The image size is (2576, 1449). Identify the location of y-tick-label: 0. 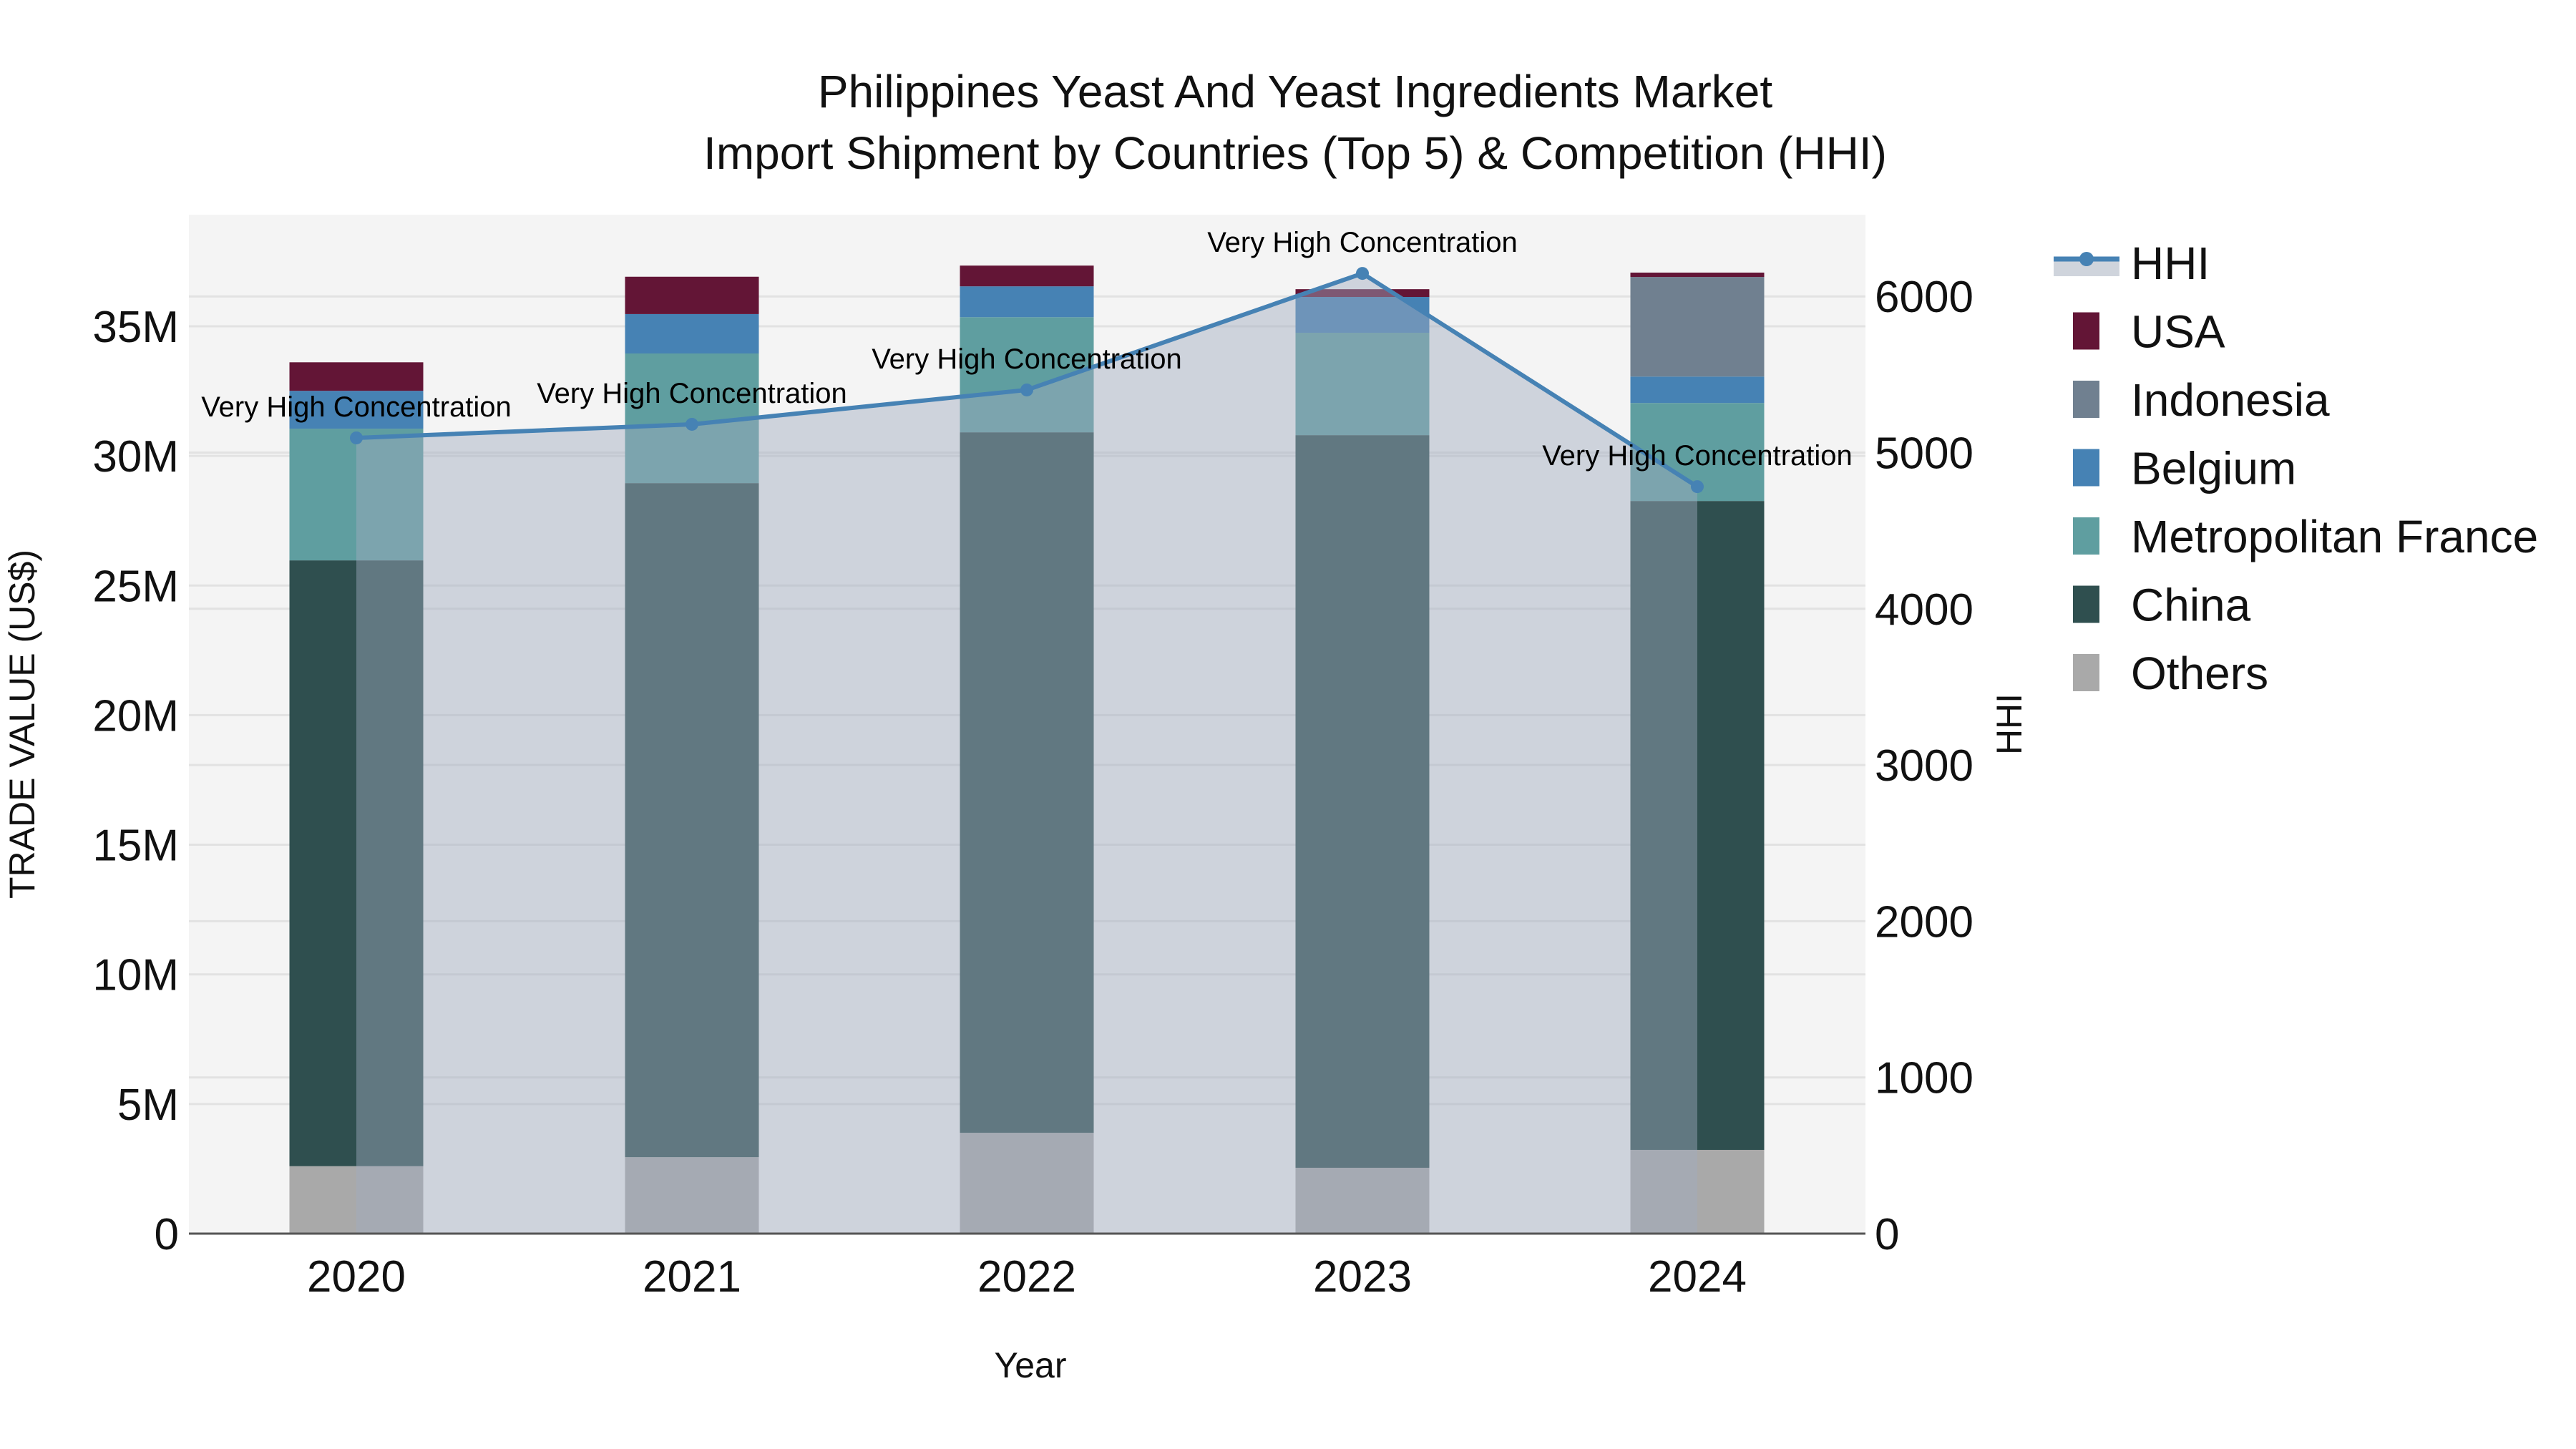
(167, 1234).